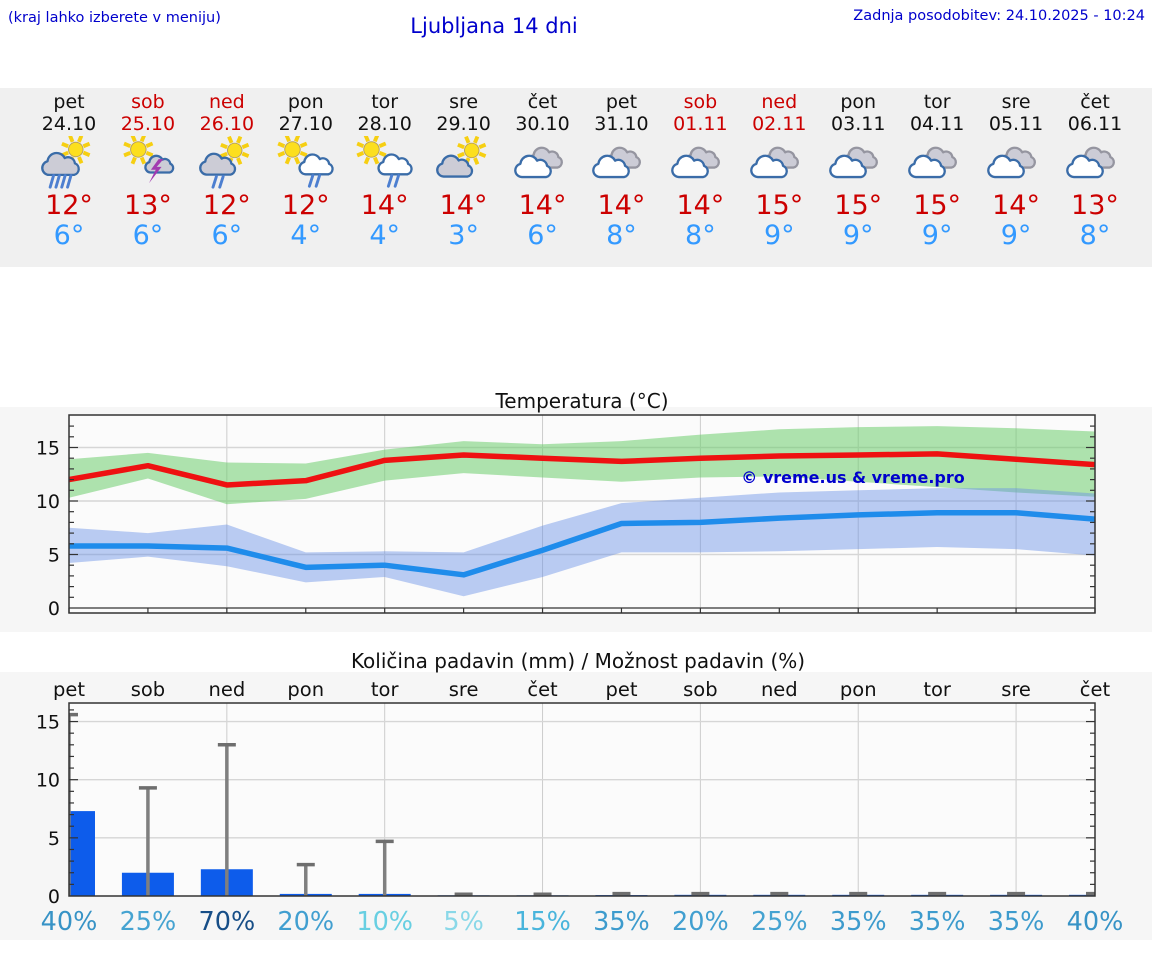  I want to click on precip-probability-label: 5%, so click(463, 922).